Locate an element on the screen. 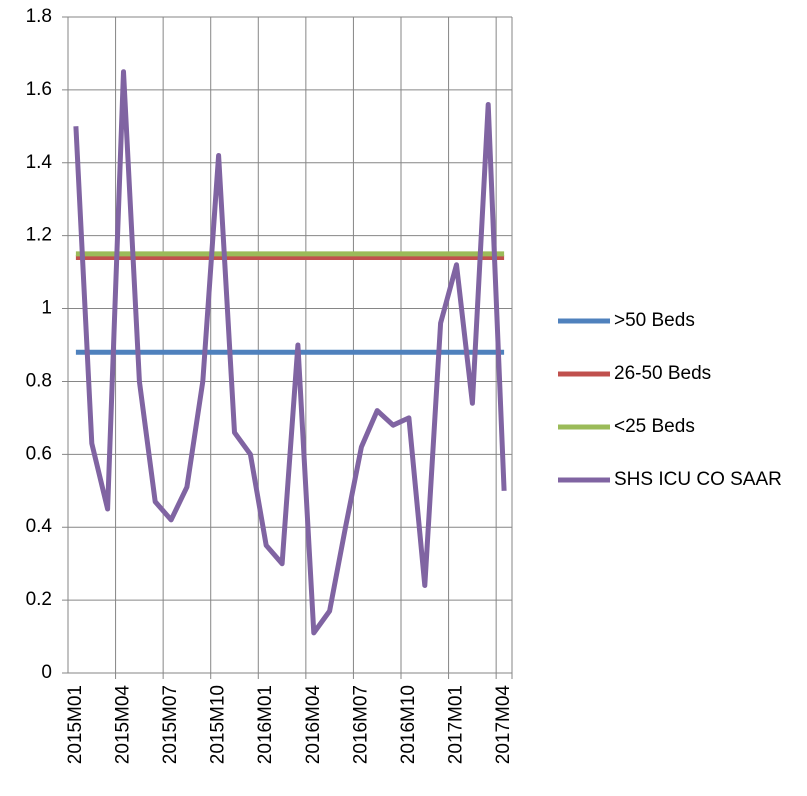 The width and height of the screenshot is (807, 796). y-tick-label: 0.6 is located at coordinates (39, 453).